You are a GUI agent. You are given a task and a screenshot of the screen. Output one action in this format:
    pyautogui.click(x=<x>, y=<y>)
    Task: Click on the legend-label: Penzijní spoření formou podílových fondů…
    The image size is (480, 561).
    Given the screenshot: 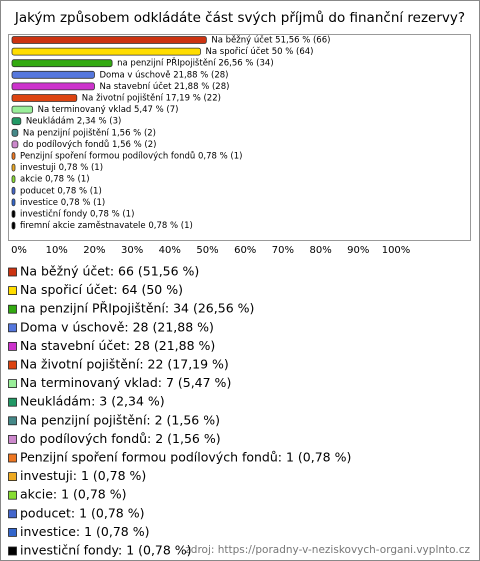 What is the action you would take?
    pyautogui.click(x=185, y=457)
    